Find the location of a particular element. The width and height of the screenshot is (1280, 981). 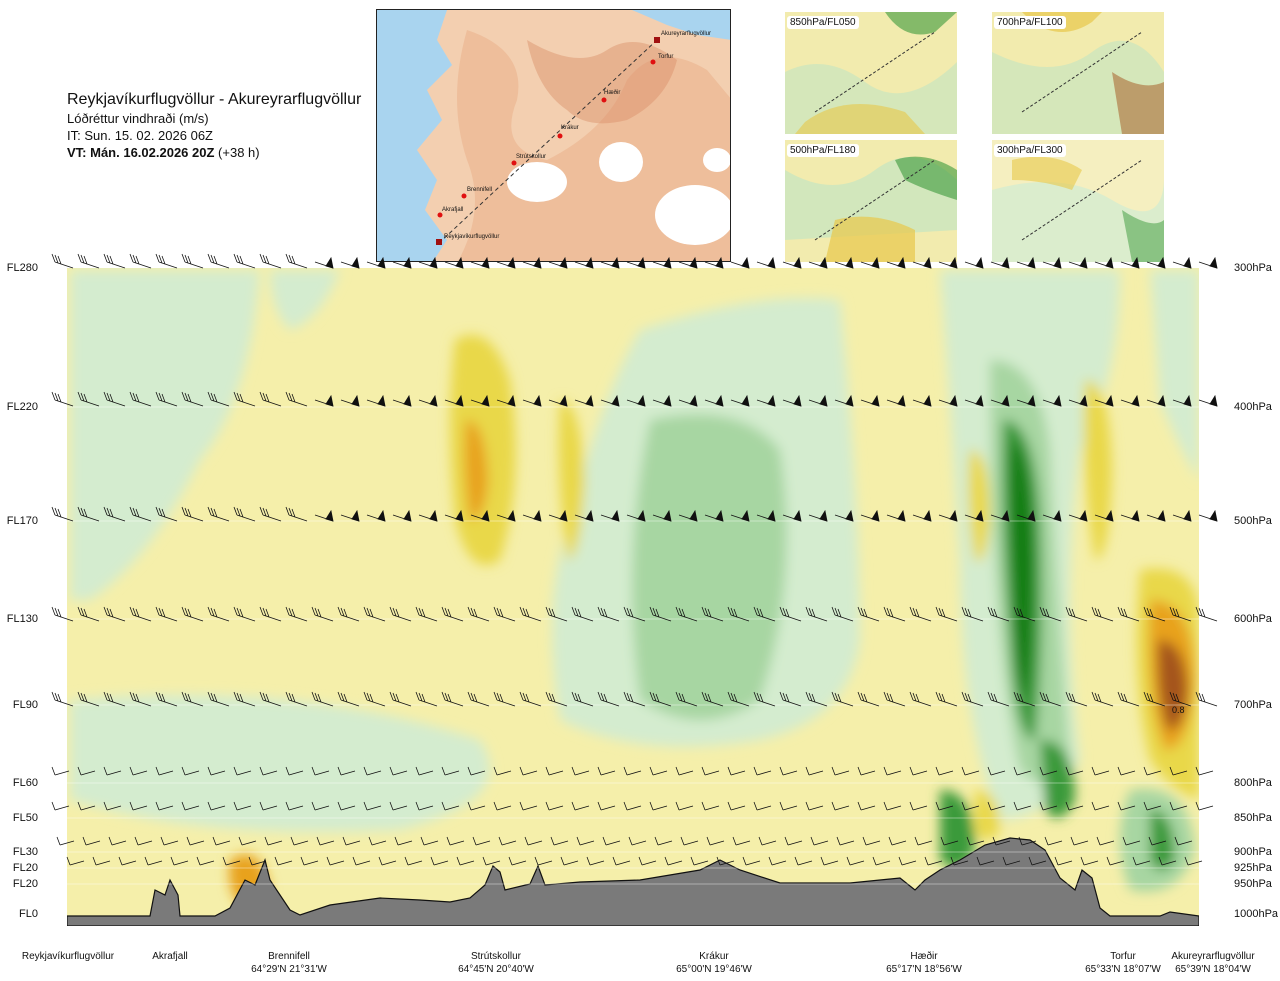

pressure-level-label: 700hPa is located at coordinates (1253, 705).